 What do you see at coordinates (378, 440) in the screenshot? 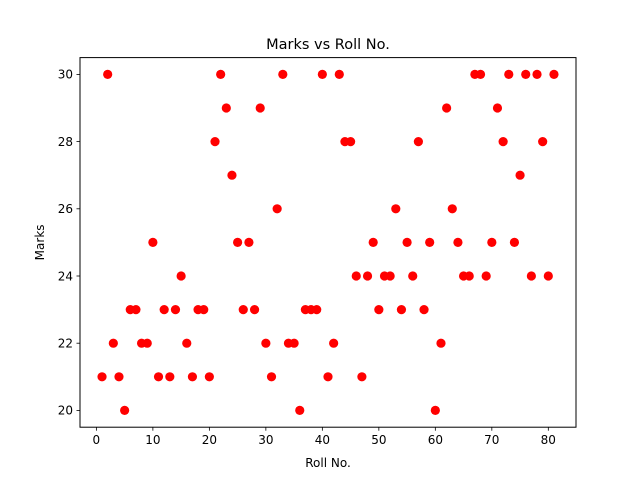
I see `x-tick-label: 50` at bounding box center [378, 440].